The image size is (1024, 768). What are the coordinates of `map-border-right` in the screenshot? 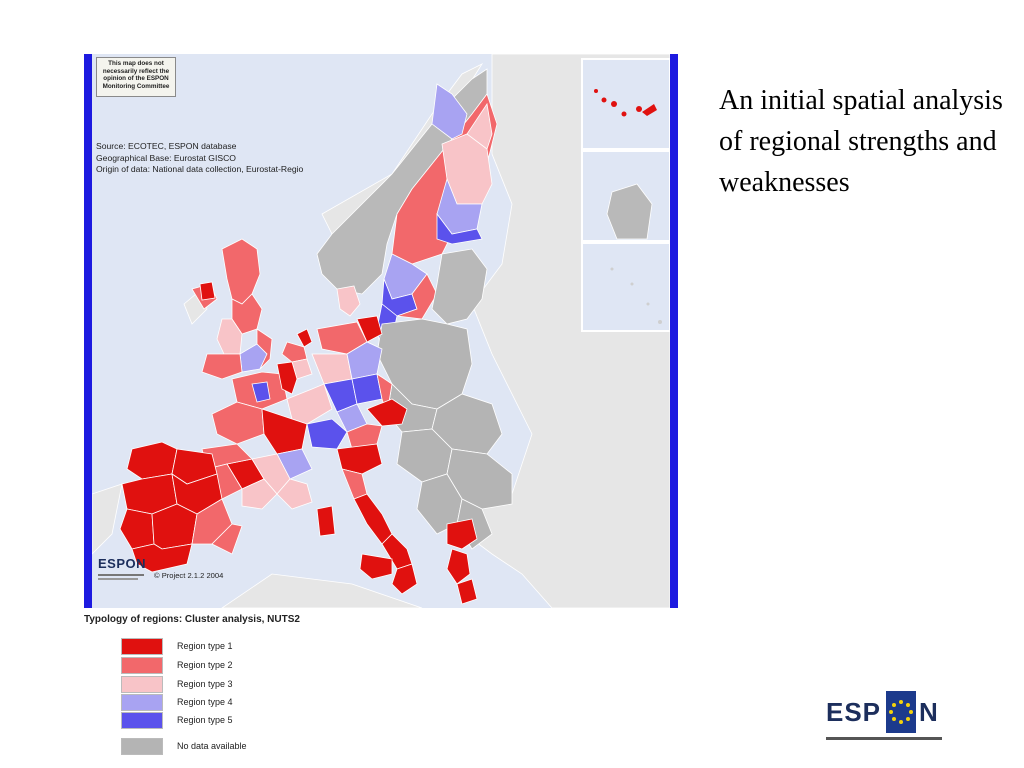 It's located at (674, 331).